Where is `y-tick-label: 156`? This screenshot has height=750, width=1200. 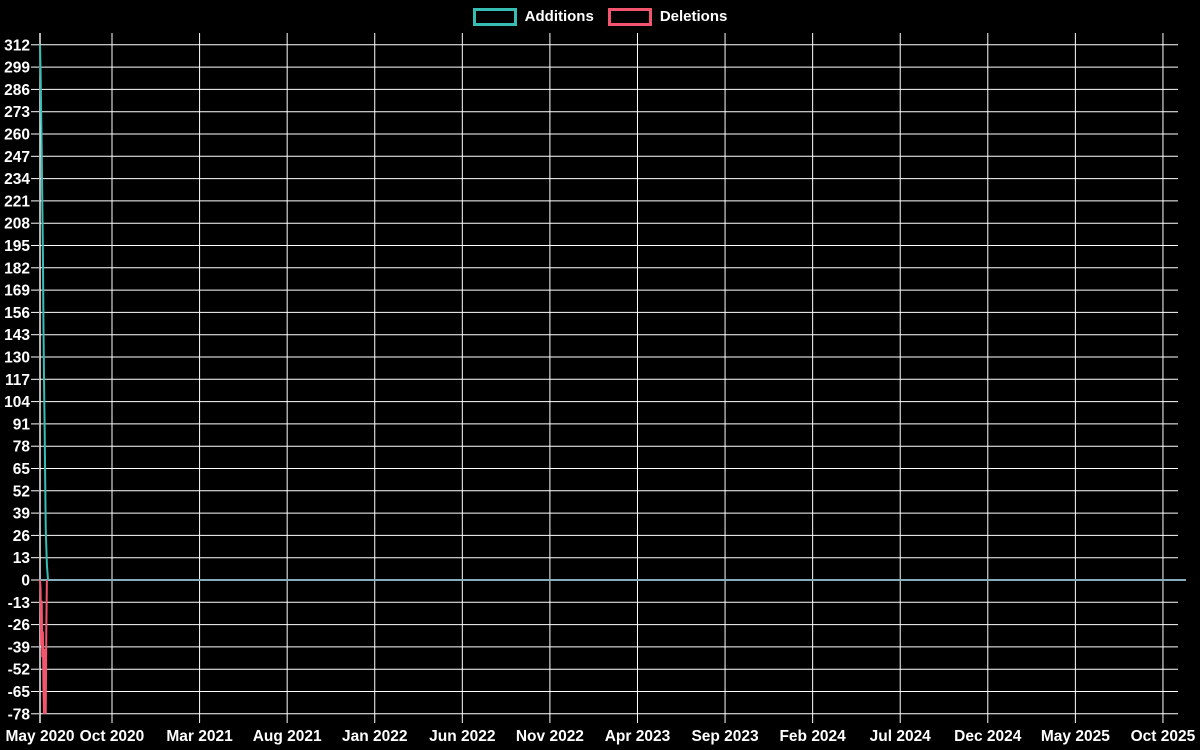
y-tick-label: 156 is located at coordinates (17, 313).